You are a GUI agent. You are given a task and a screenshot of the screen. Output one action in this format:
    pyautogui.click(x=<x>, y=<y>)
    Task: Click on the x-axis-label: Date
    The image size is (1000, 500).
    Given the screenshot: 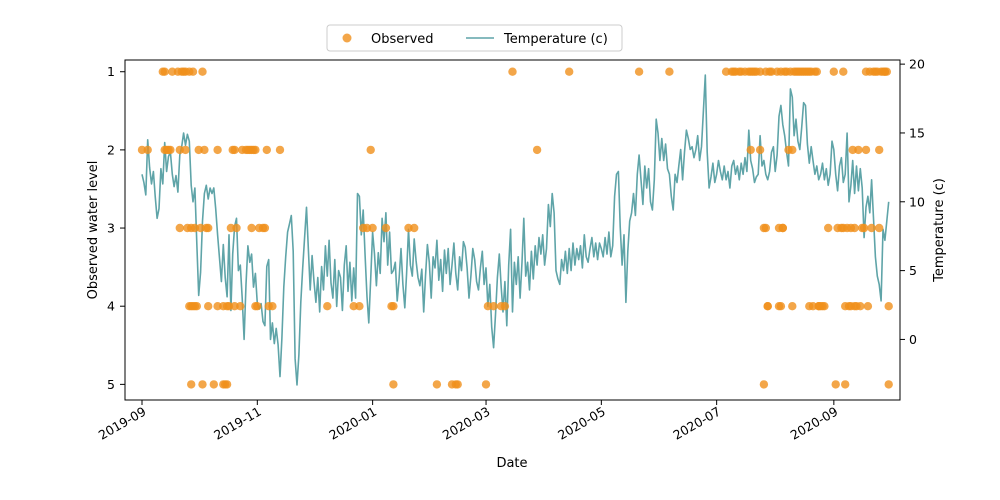 What is the action you would take?
    pyautogui.click(x=511, y=463)
    